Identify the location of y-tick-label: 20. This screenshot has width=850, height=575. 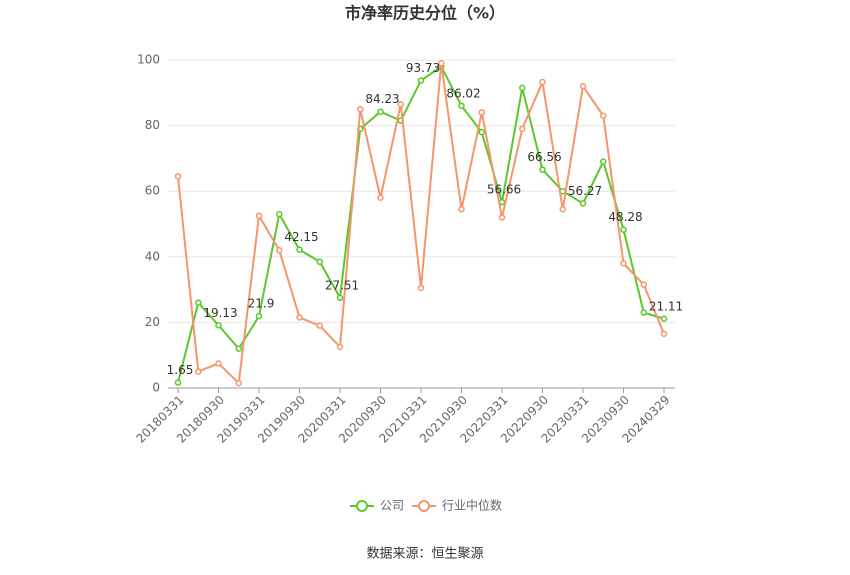
(152, 322).